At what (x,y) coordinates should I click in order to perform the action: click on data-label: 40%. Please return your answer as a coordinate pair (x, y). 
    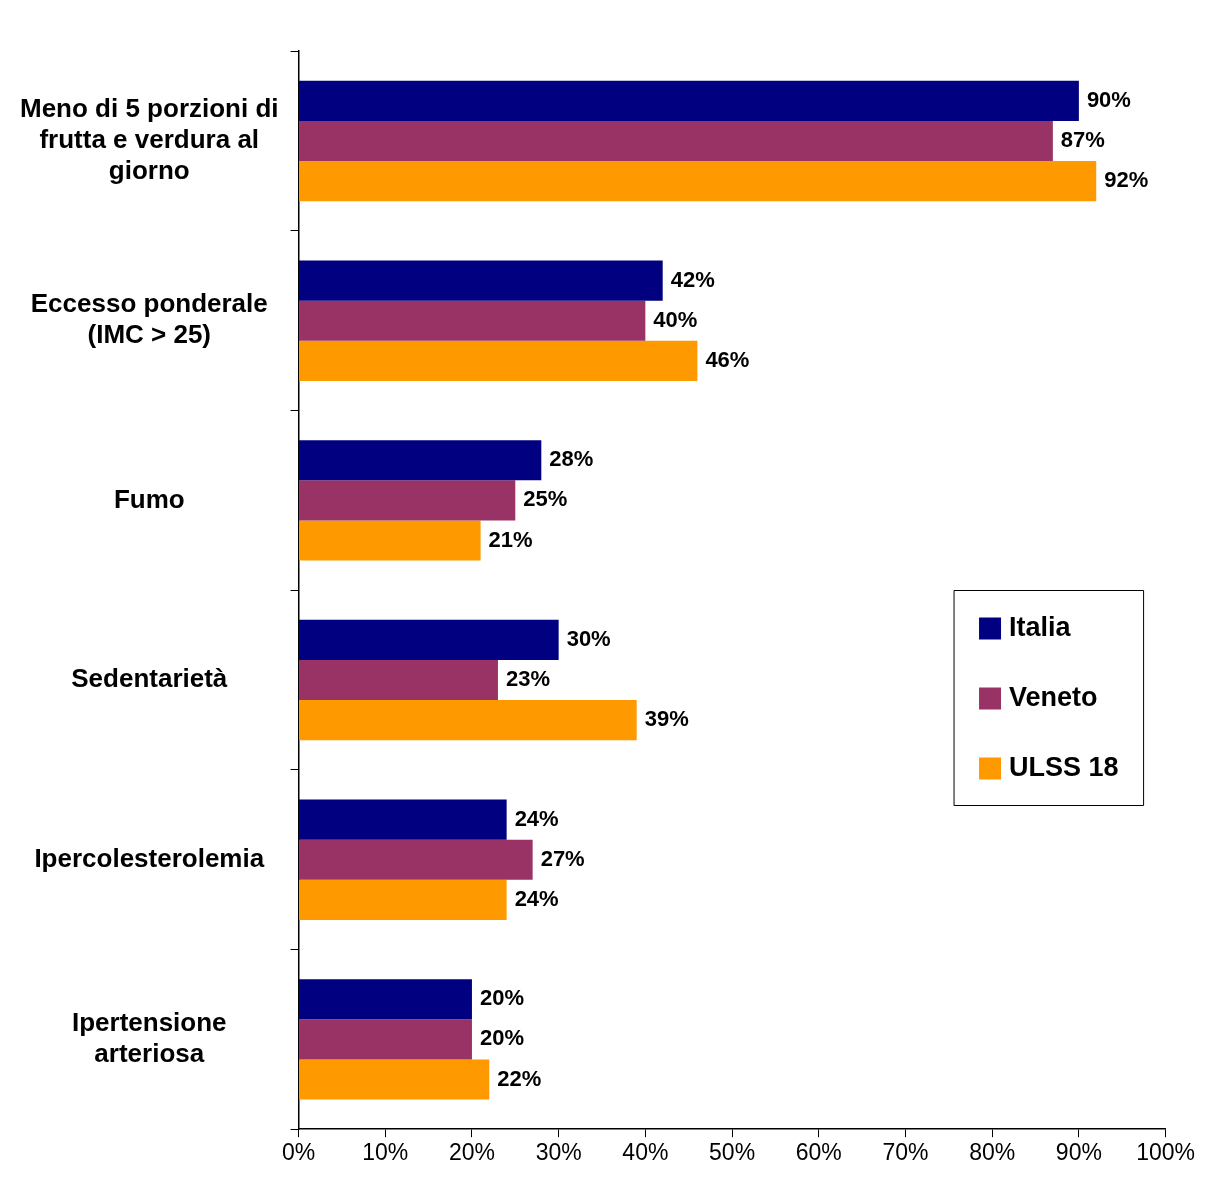
    Looking at the image, I should click on (675, 319).